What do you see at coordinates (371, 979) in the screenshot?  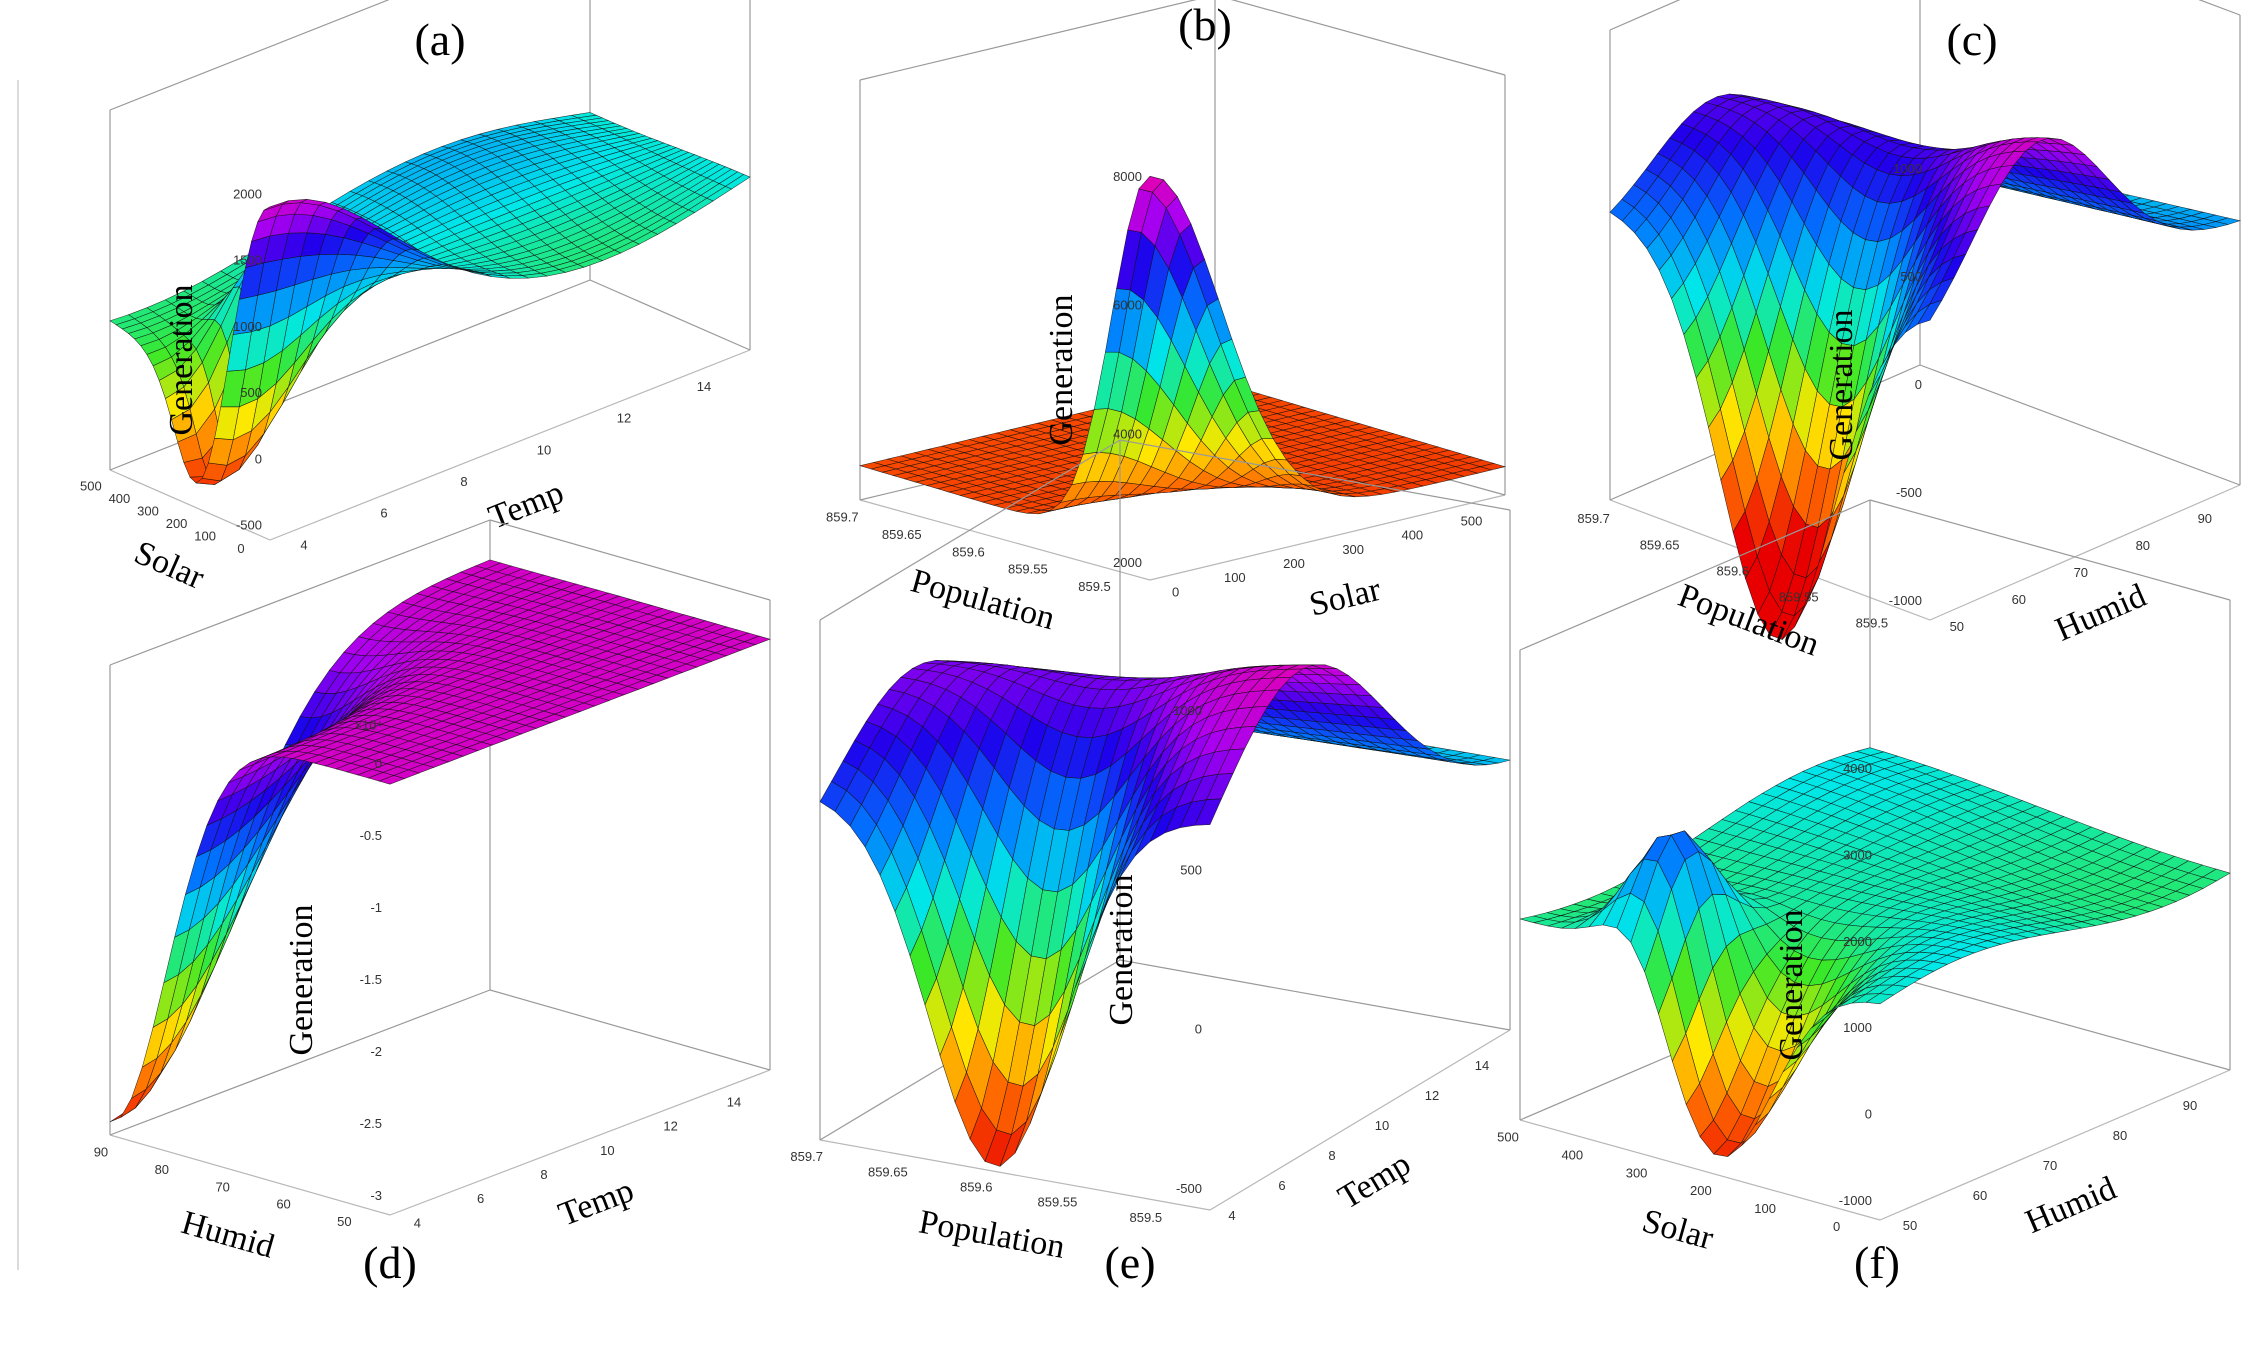 I see `z-tick-label: -1.5` at bounding box center [371, 979].